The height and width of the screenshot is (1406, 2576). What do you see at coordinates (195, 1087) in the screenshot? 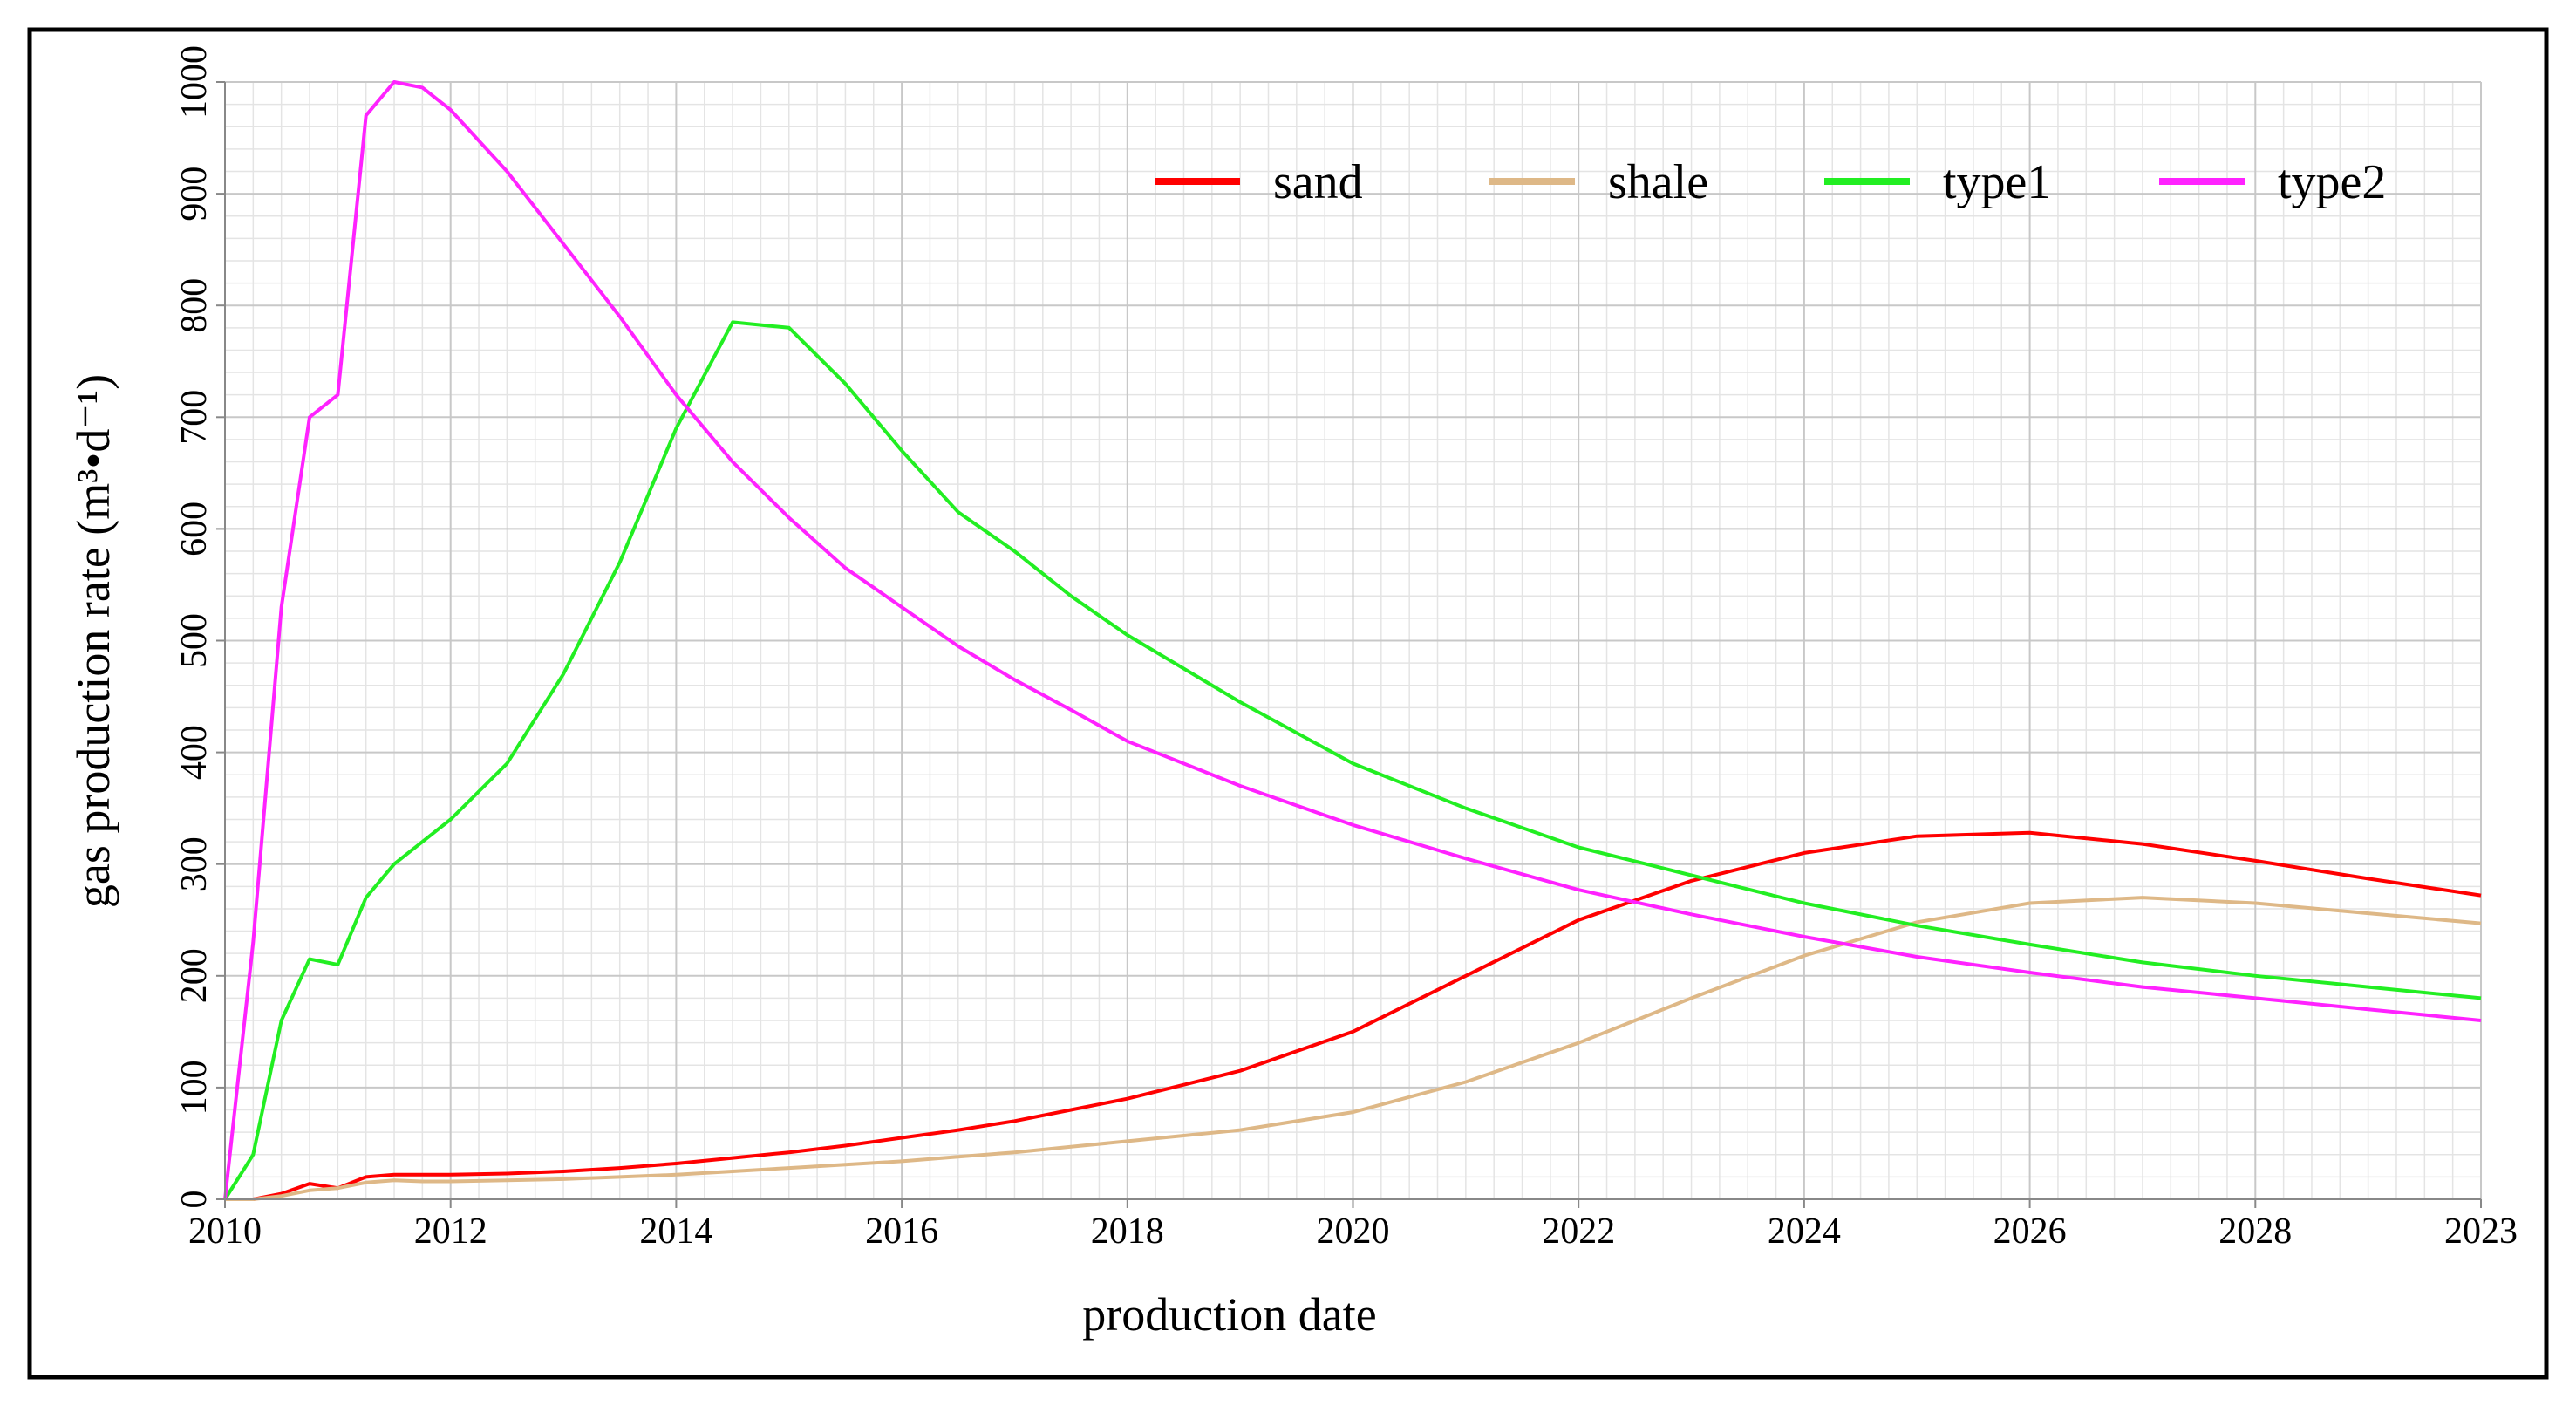
I see `y-tick-label: 100` at bounding box center [195, 1087].